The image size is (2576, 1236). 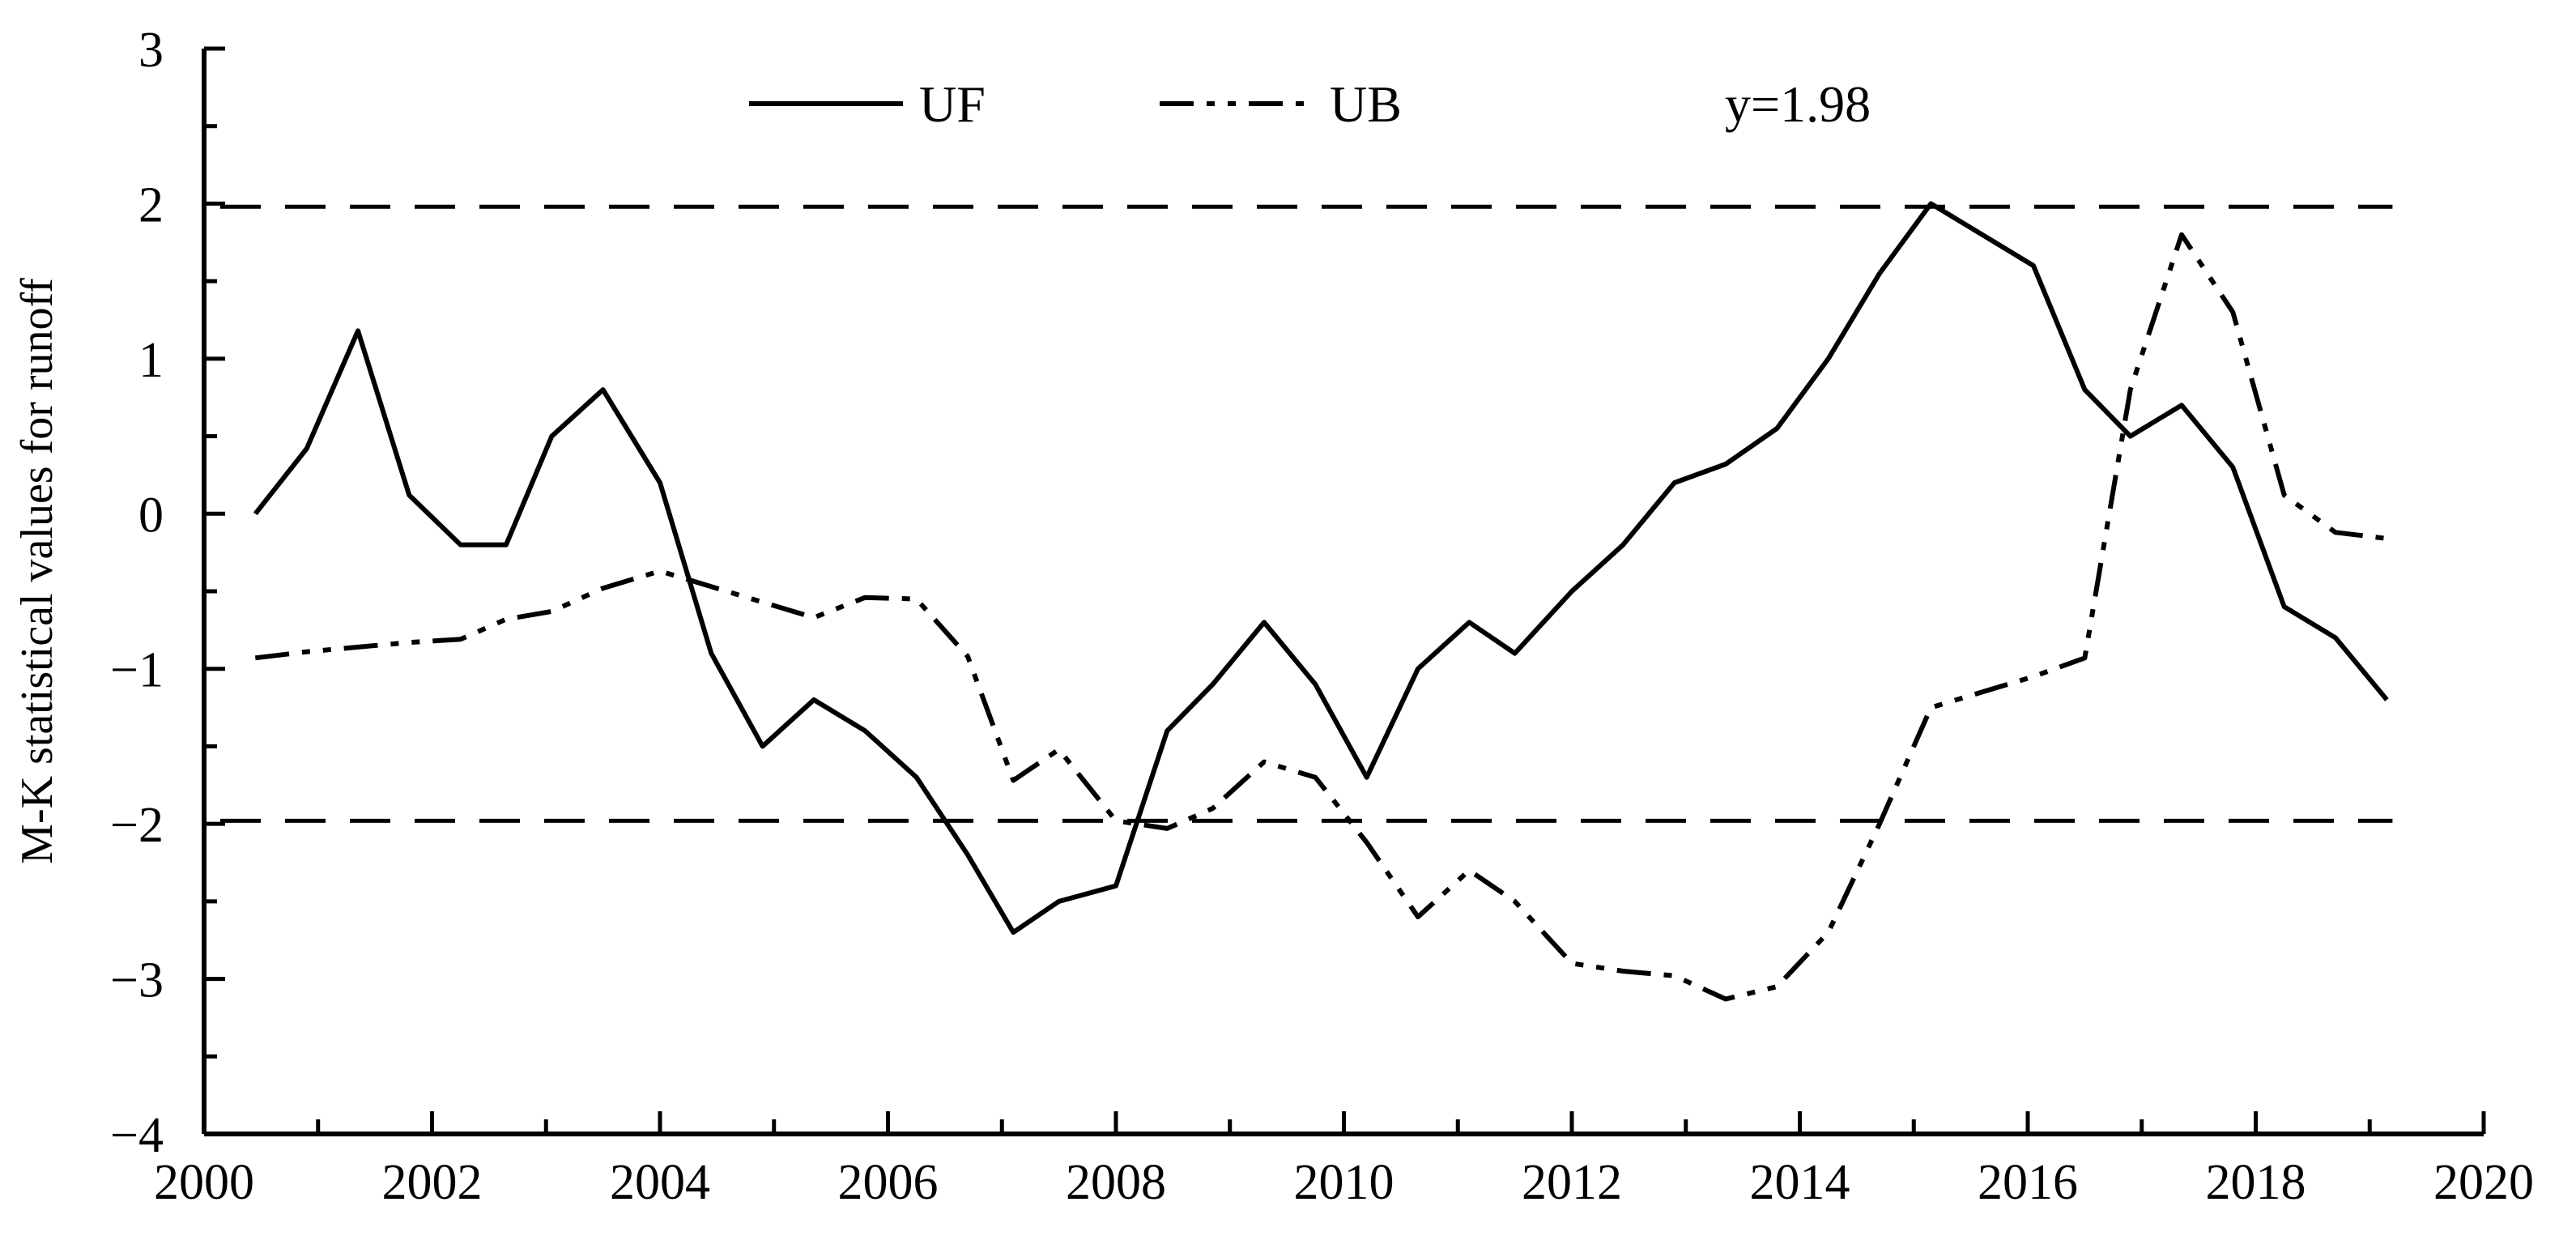 What do you see at coordinates (151, 360) in the screenshot?
I see `y-tick-label: 1` at bounding box center [151, 360].